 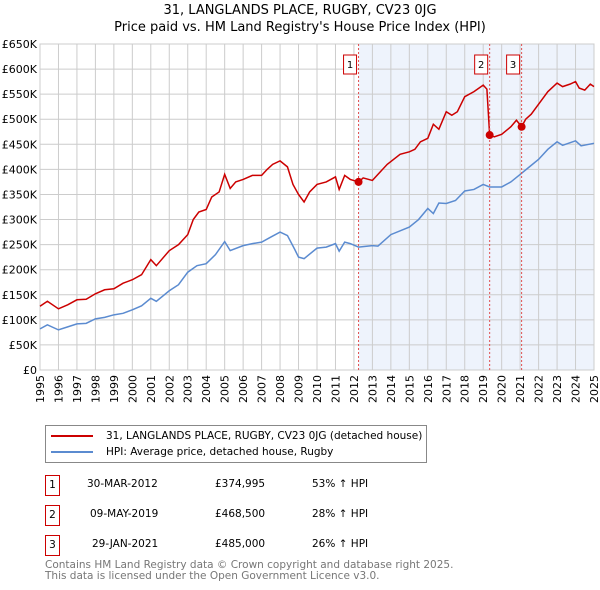 What do you see at coordinates (132, 389) in the screenshot?
I see `x-tick-label: 2000` at bounding box center [132, 389].